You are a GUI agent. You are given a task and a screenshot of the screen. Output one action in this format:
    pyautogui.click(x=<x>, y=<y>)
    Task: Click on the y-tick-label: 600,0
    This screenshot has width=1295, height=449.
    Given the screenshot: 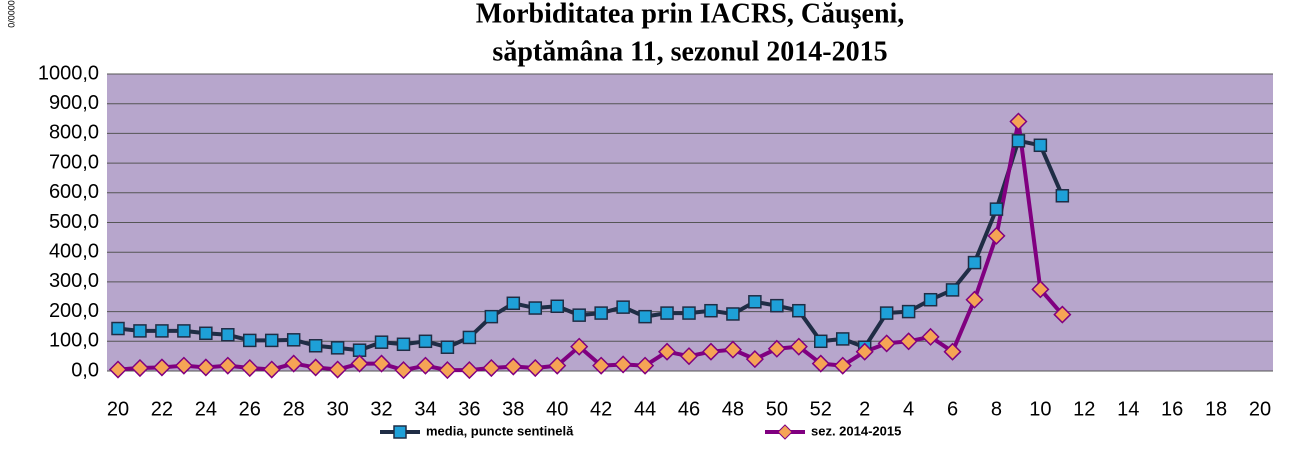 What is the action you would take?
    pyautogui.click(x=74, y=192)
    